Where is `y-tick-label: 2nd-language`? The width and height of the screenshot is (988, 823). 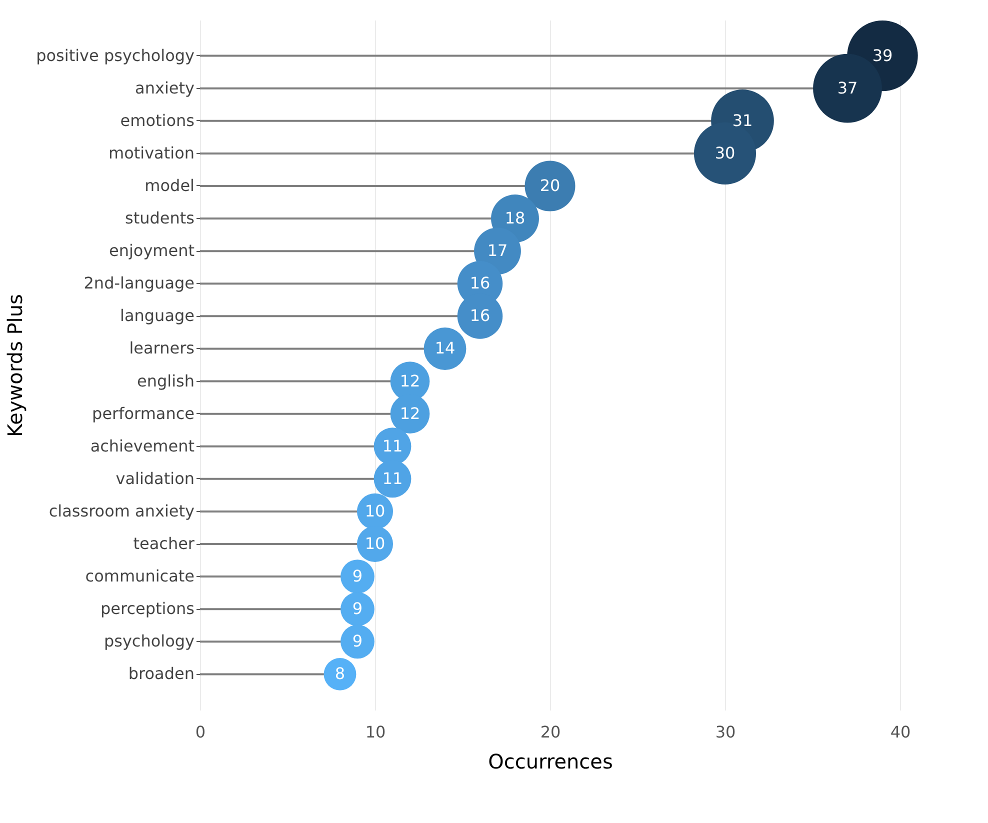 y-tick-label: 2nd-language is located at coordinates (139, 283).